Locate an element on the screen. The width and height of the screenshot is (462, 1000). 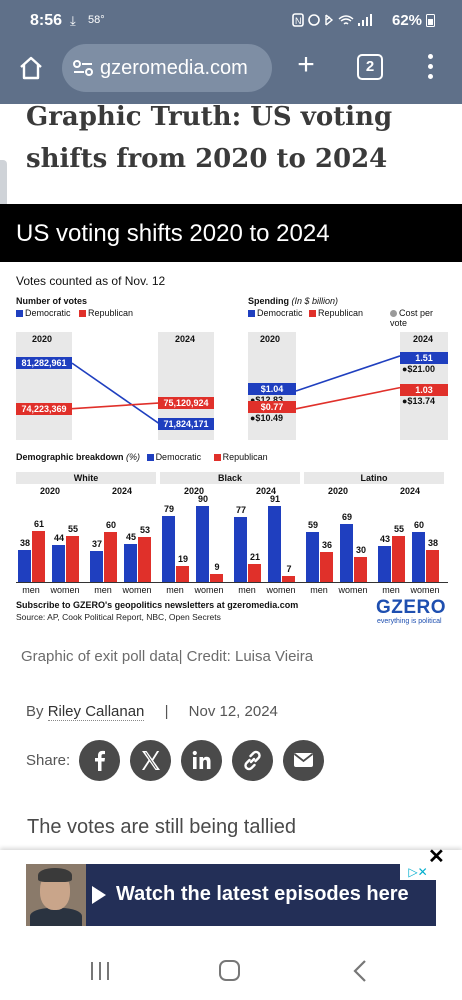
legend-swatch-cost is located at coordinates (393, 314).